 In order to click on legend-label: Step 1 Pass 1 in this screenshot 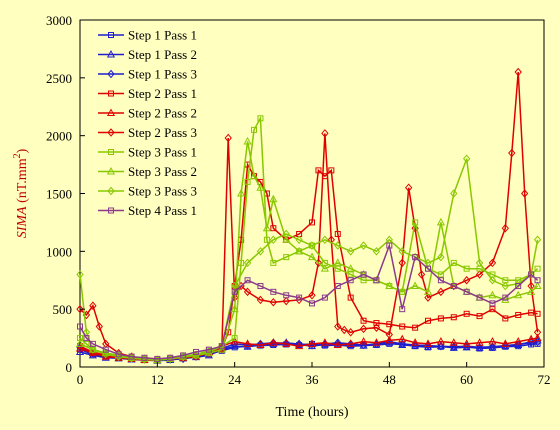, I will do `click(162, 35)`.